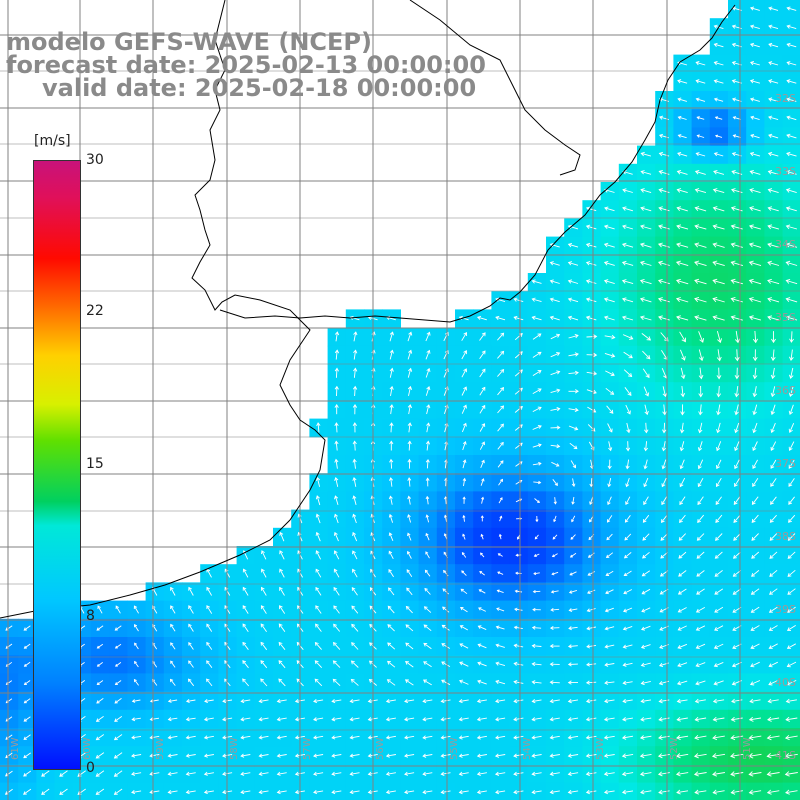 The height and width of the screenshot is (800, 800). What do you see at coordinates (87, 748) in the screenshot?
I see `longitude-label: 60W` at bounding box center [87, 748].